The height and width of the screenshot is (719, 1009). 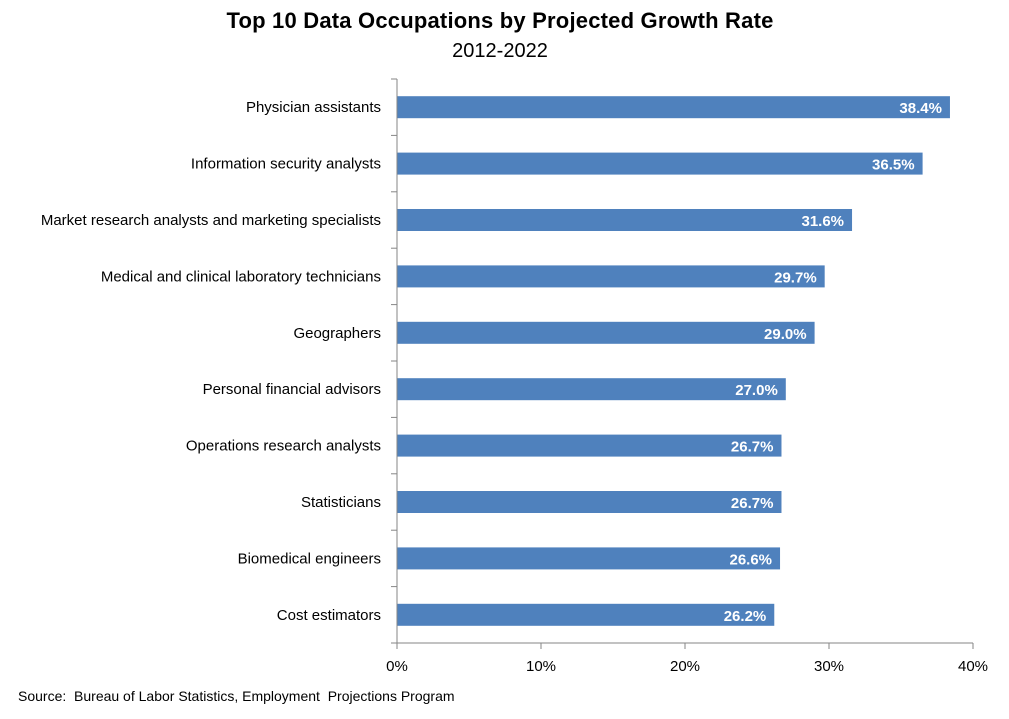 What do you see at coordinates (286, 164) in the screenshot?
I see `category-label: Information security analysts` at bounding box center [286, 164].